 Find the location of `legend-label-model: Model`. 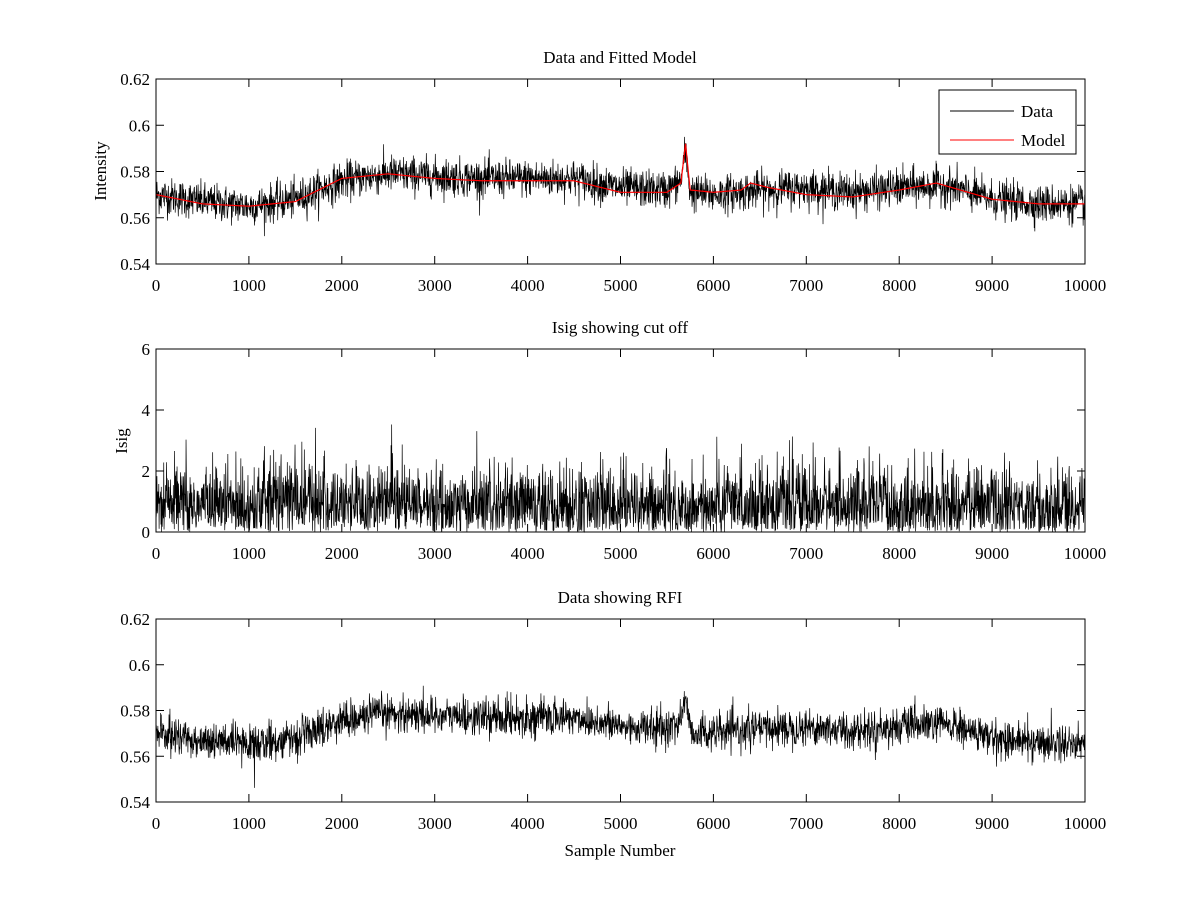

legend-label-model: Model is located at coordinates (1043, 140).